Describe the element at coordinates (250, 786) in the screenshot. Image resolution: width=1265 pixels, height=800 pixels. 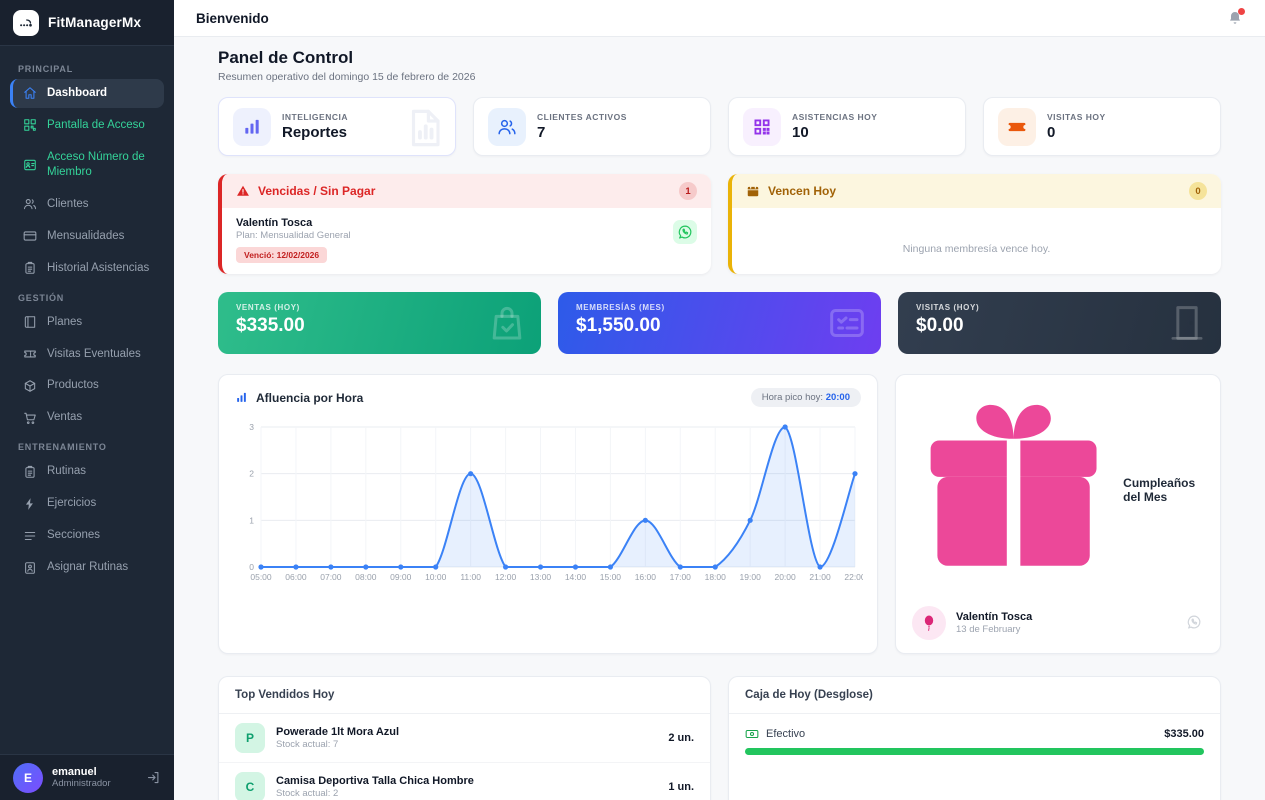
I see `product-initial-badge: C` at that location.